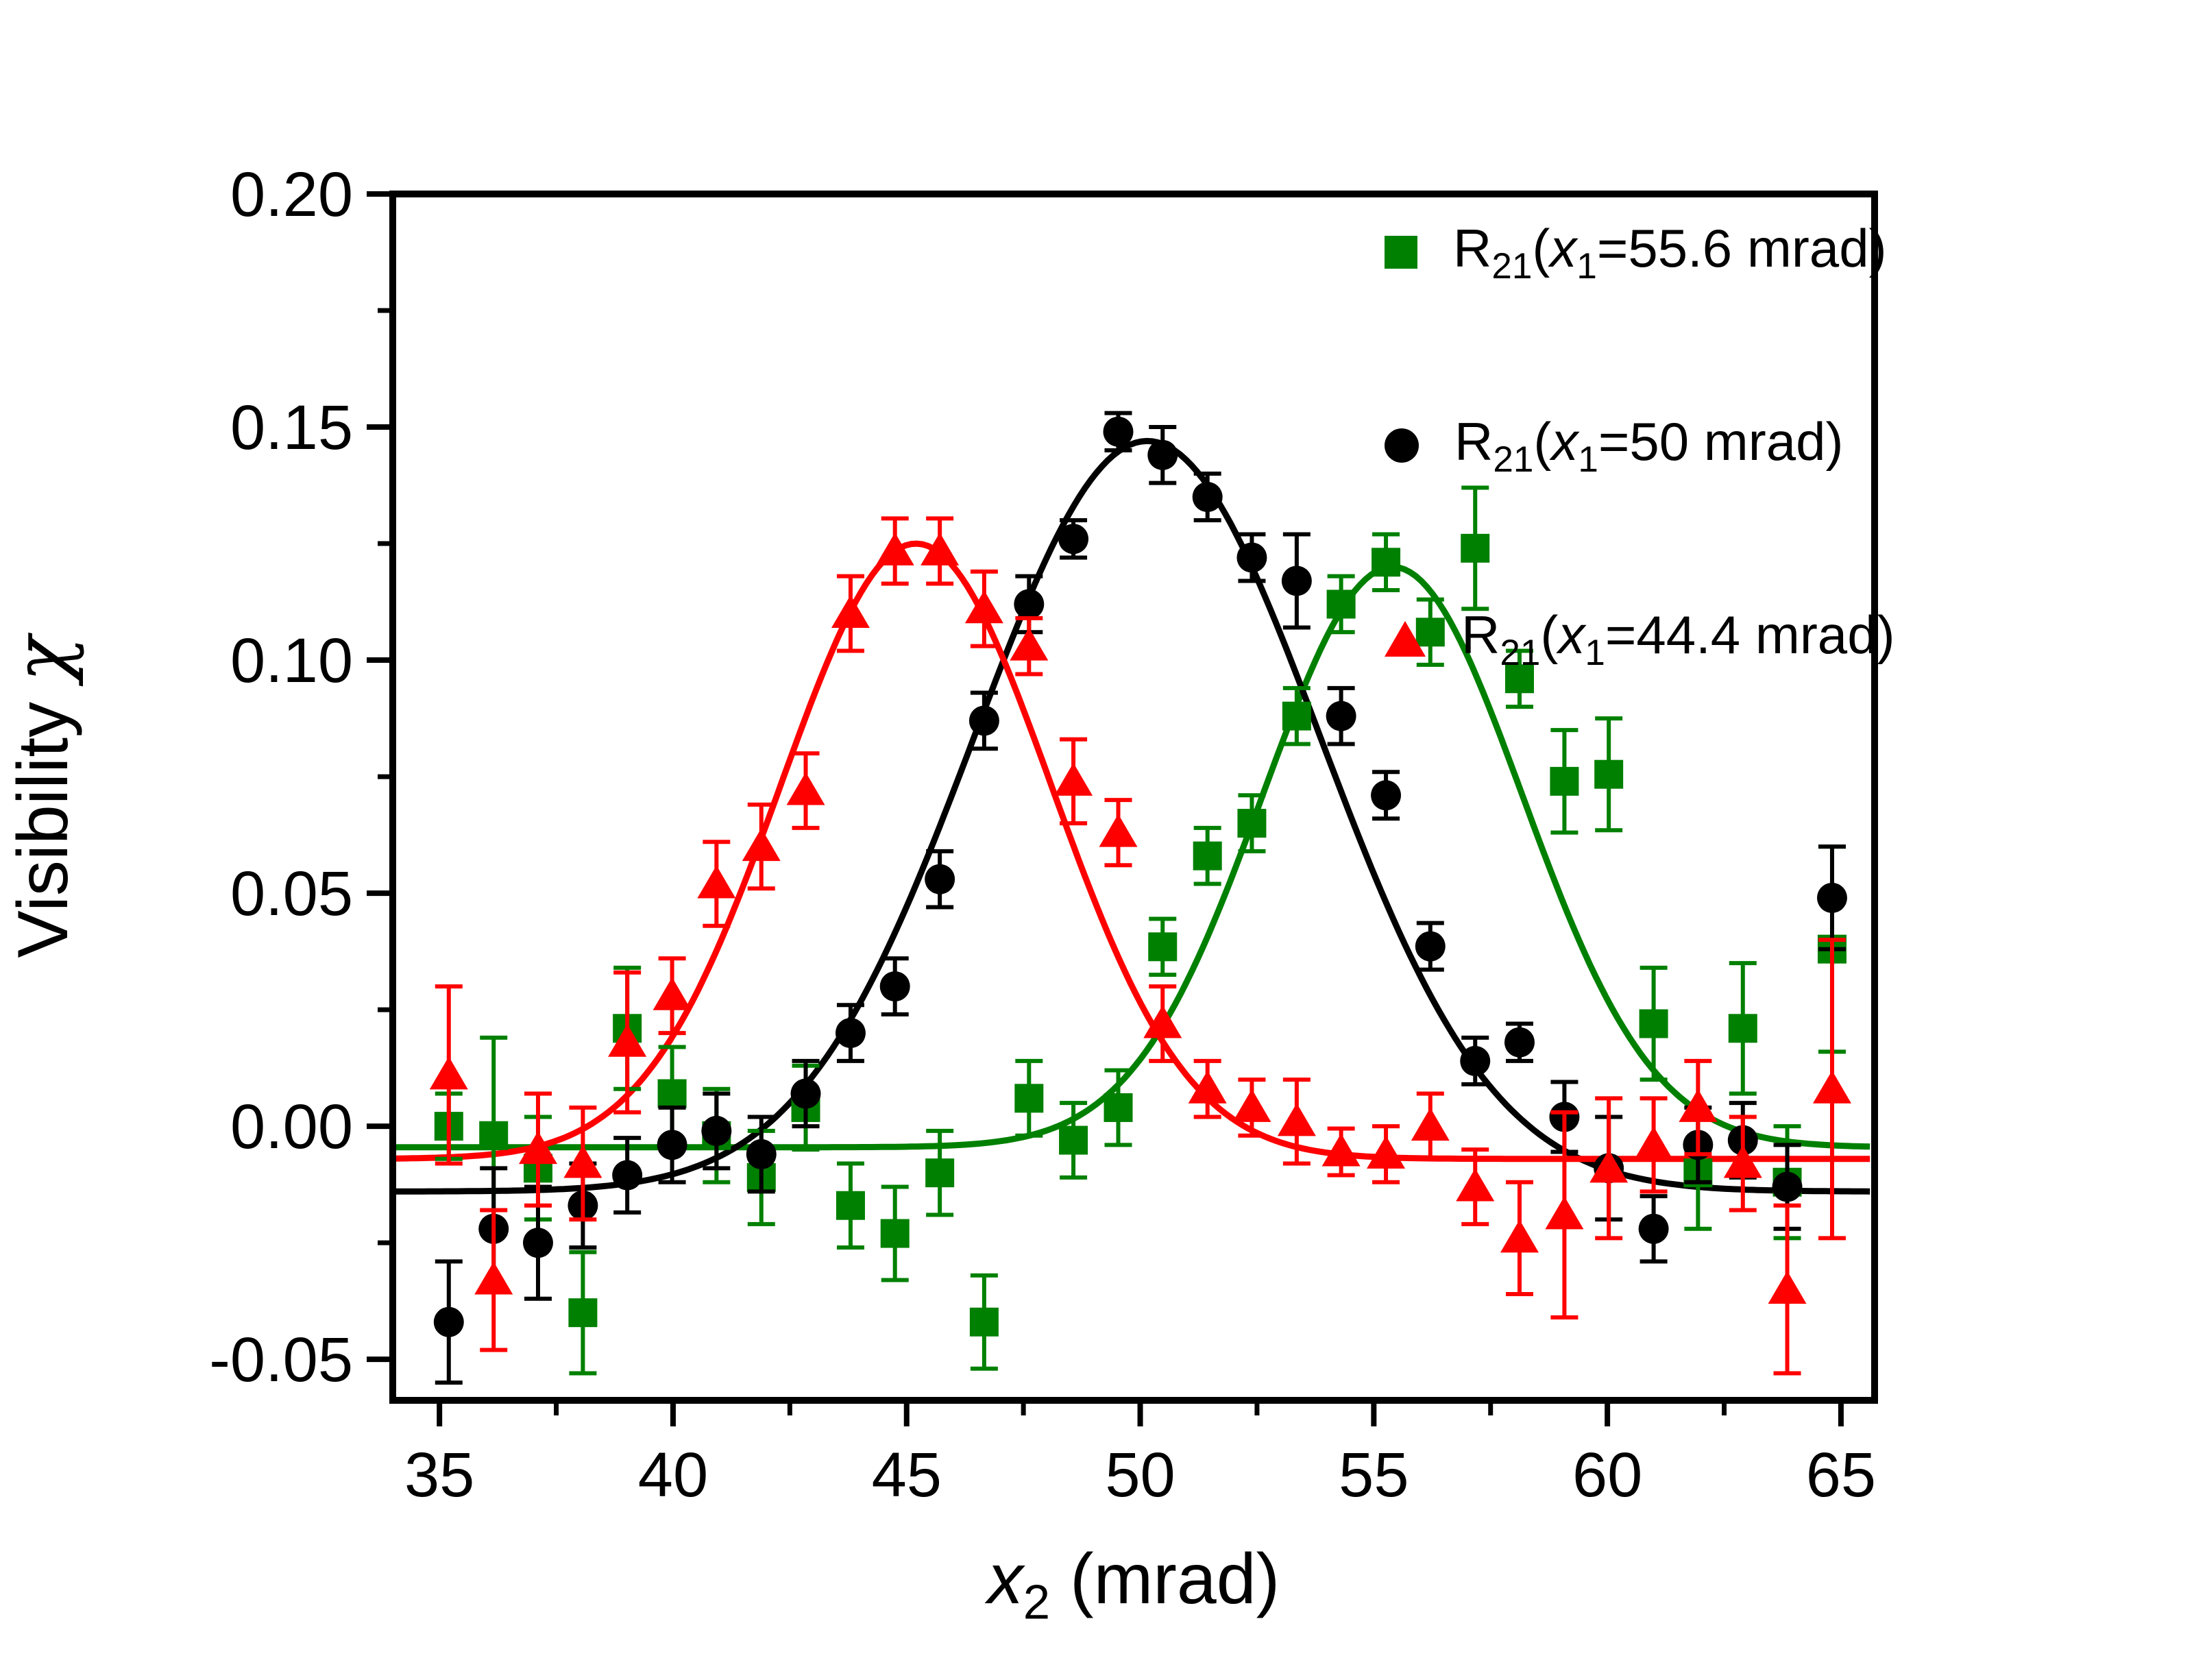 The image size is (2194, 1680). What do you see at coordinates (291, 195) in the screenshot?
I see `y-tick-label: 0.20` at bounding box center [291, 195].